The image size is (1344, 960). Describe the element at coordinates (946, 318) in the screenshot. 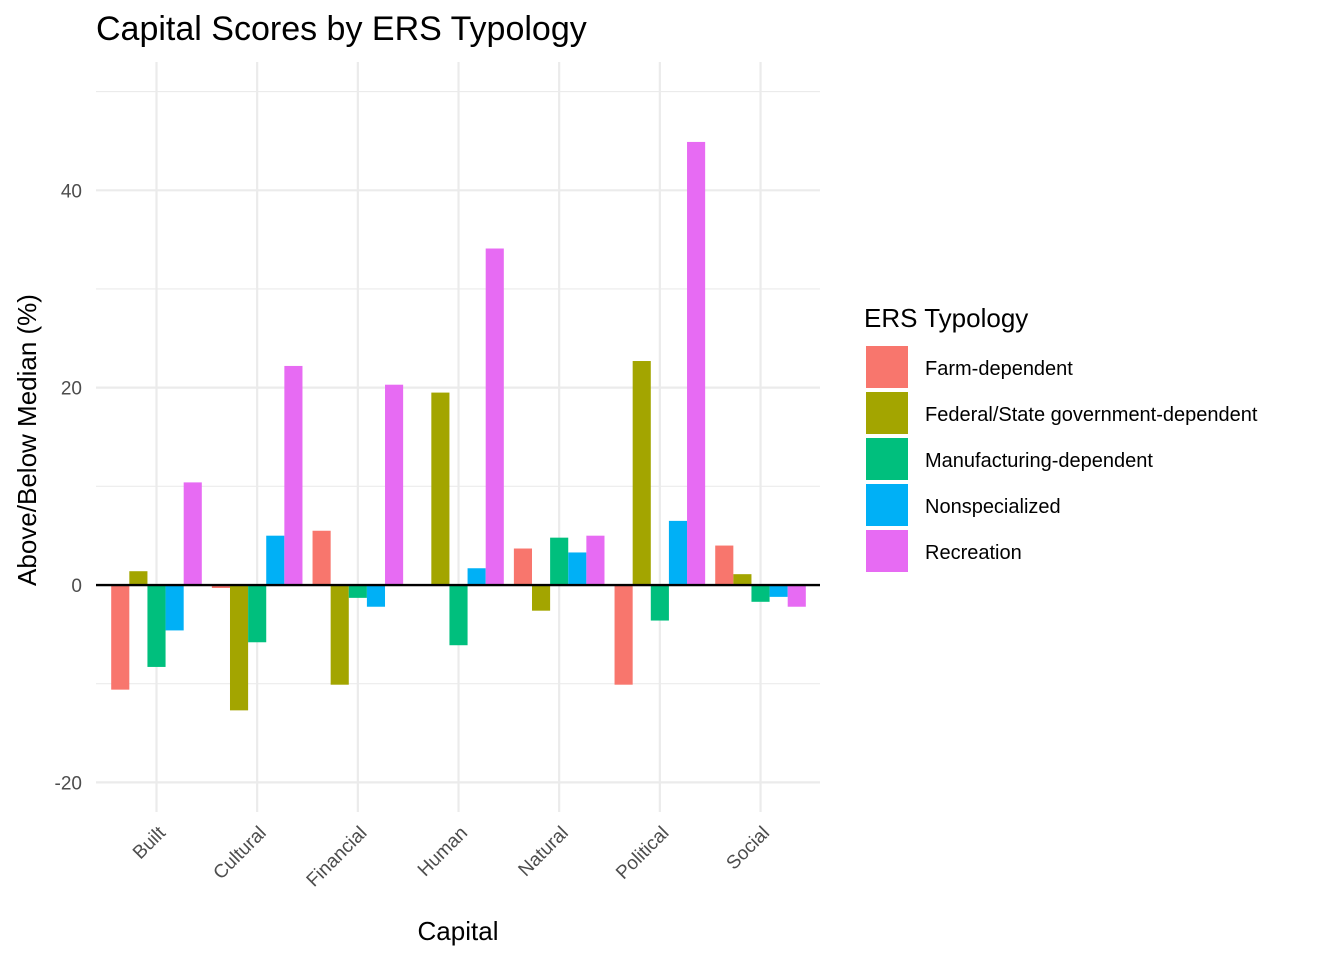

I see `legend-title: ERS Typology` at that location.